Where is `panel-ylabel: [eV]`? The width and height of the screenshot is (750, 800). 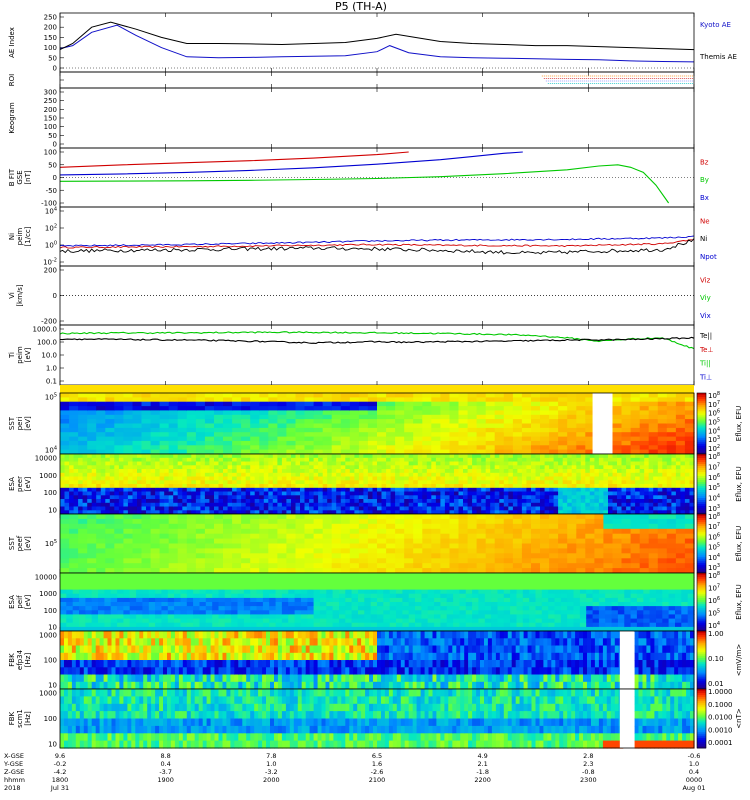
panel-ylabel: [eV] is located at coordinates (28, 354).